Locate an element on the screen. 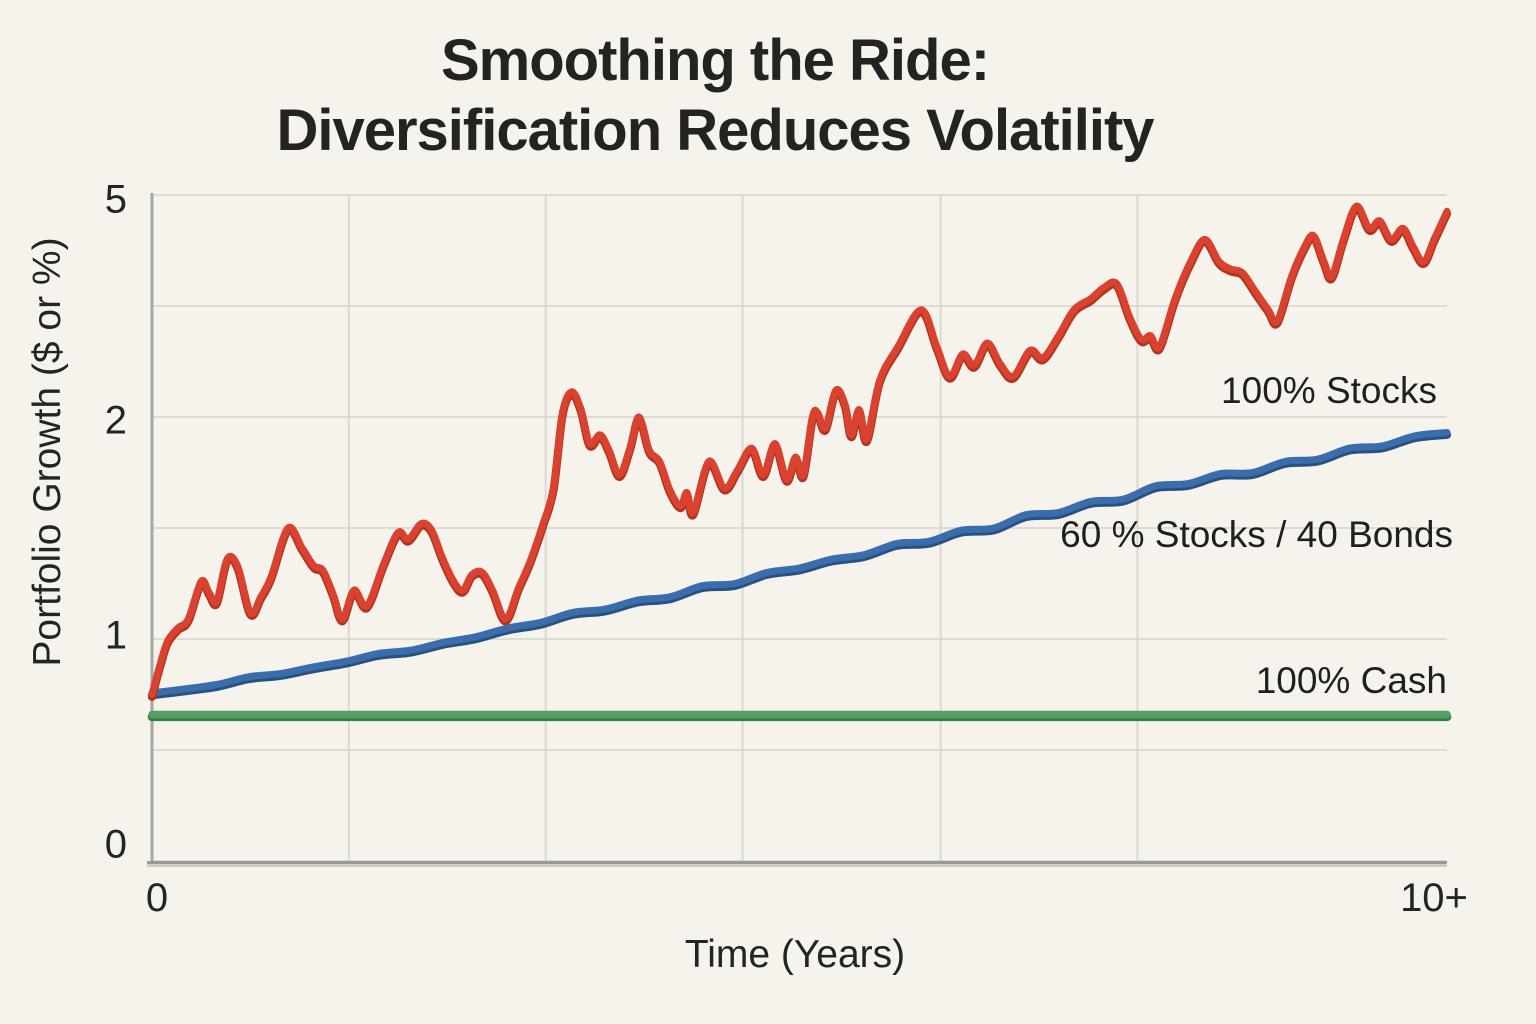 The image size is (1536, 1024). label-100-cash: 100% Cash is located at coordinates (1351, 680).